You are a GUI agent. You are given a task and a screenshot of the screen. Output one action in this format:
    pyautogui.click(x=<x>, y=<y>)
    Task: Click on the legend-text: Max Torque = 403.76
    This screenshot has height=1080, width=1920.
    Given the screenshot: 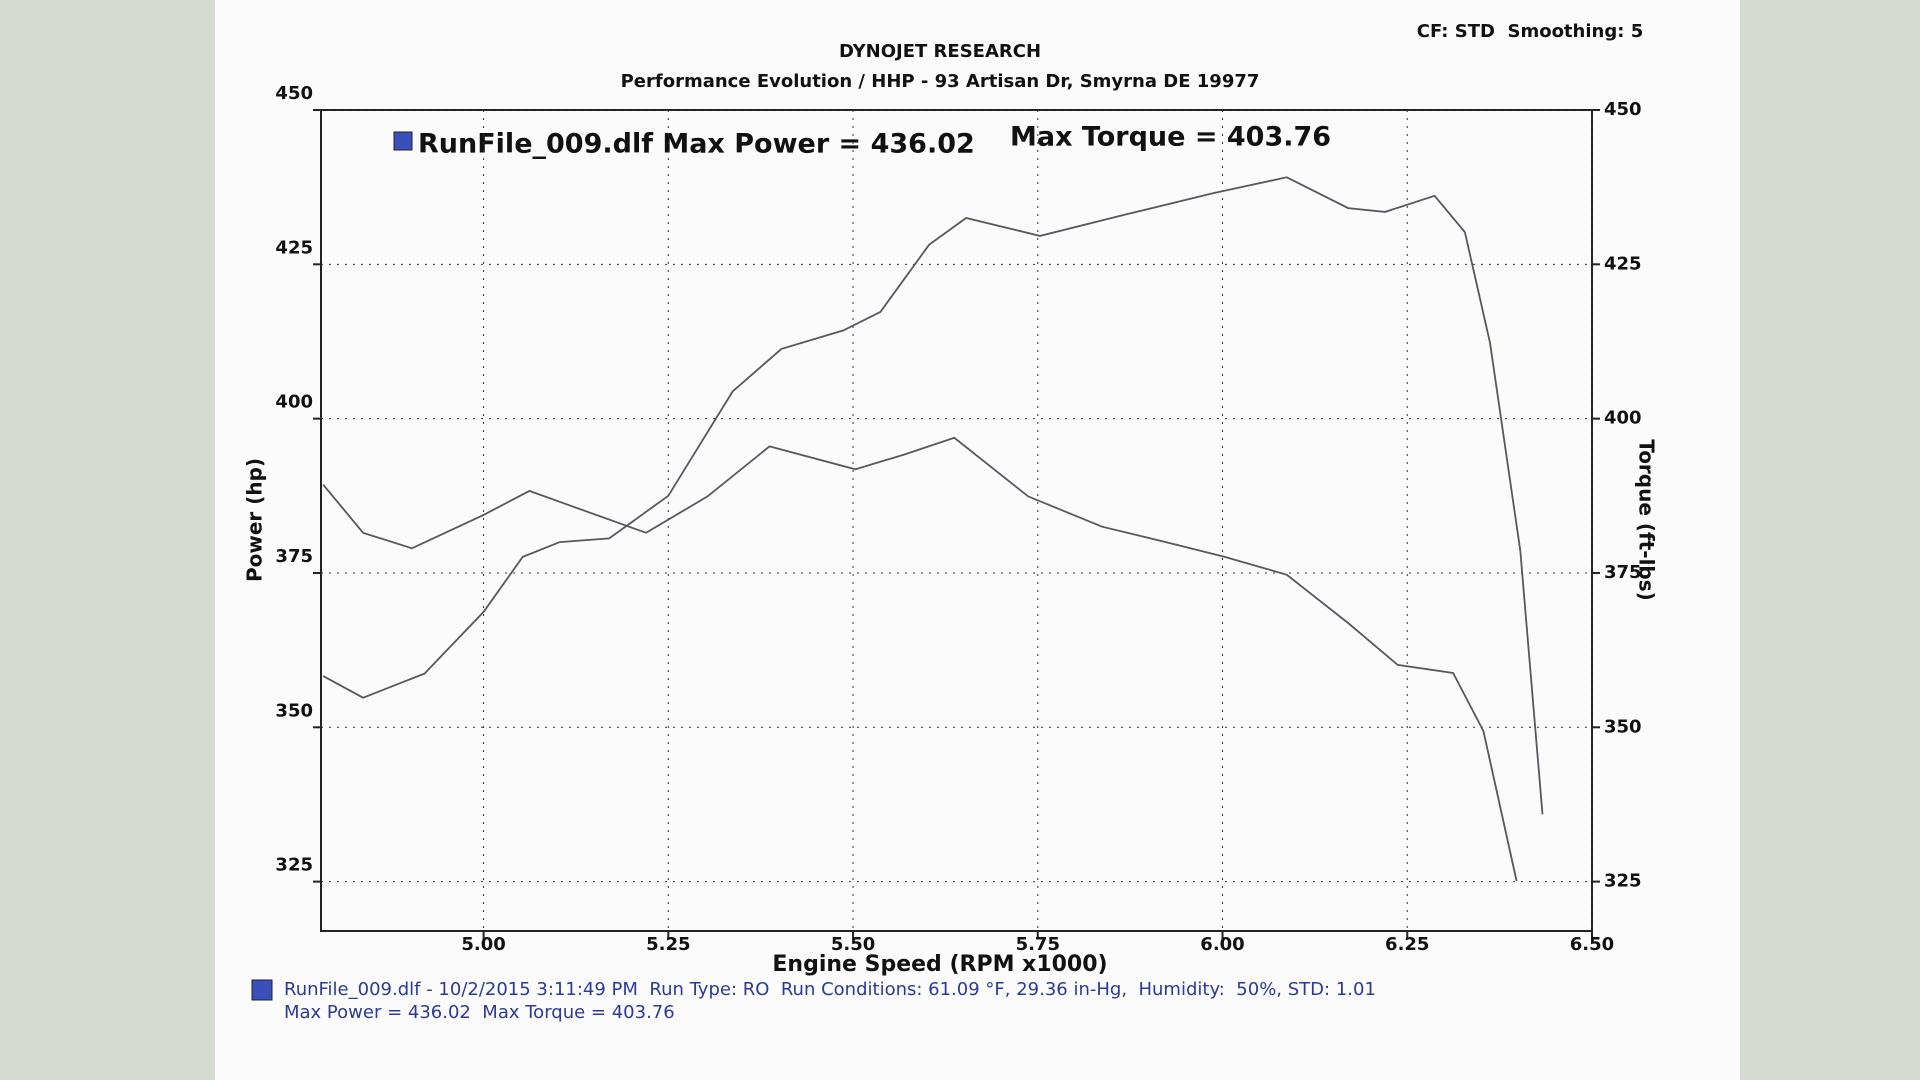 What is the action you would take?
    pyautogui.click(x=1170, y=137)
    